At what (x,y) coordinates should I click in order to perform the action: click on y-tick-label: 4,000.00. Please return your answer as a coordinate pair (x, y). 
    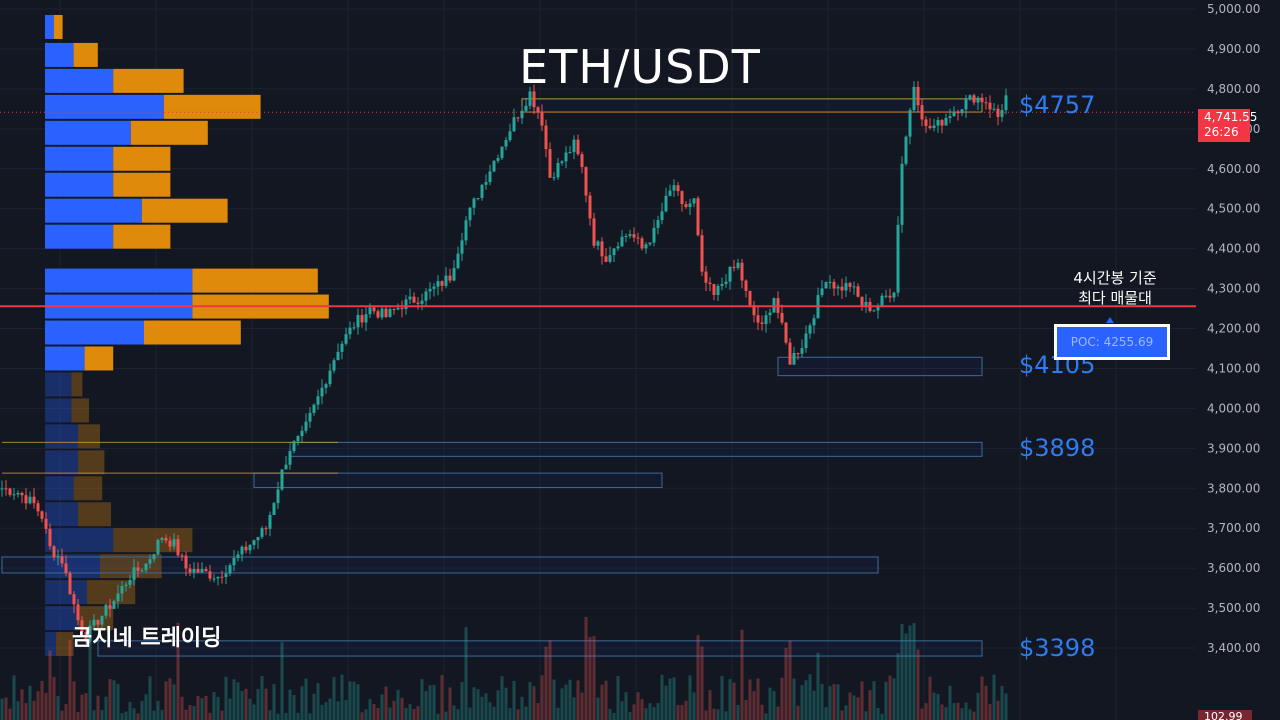
    Looking at the image, I should click on (1233, 408).